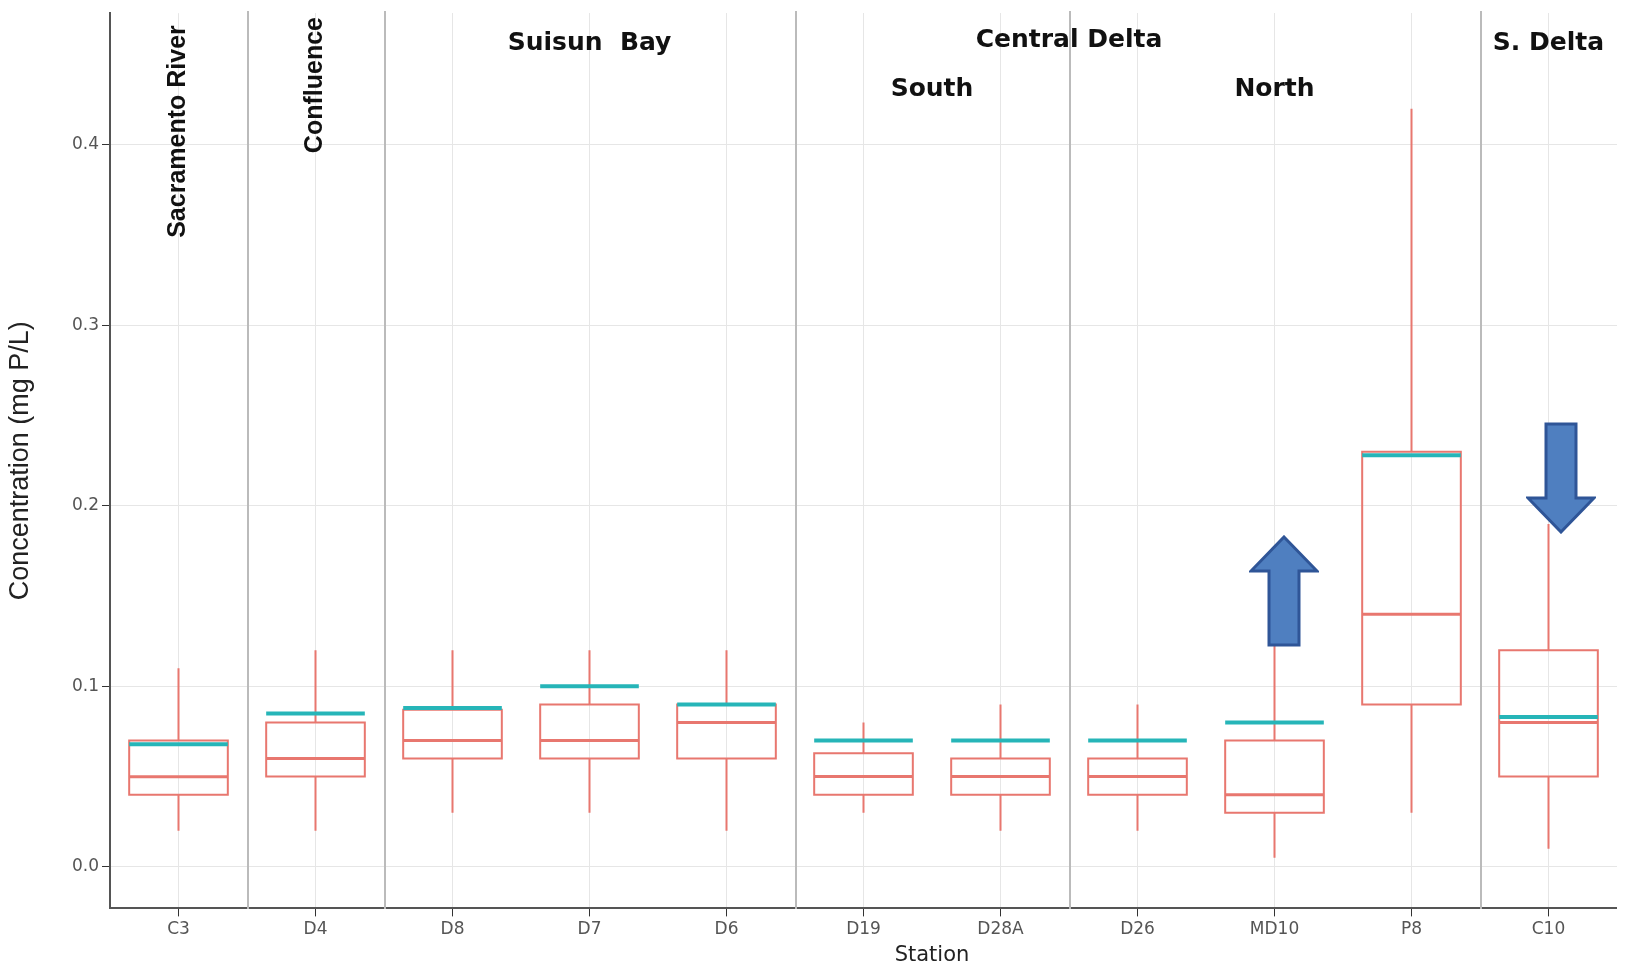 This screenshot has height=968, width=1644. I want to click on x-tick-label: D6, so click(726, 928).